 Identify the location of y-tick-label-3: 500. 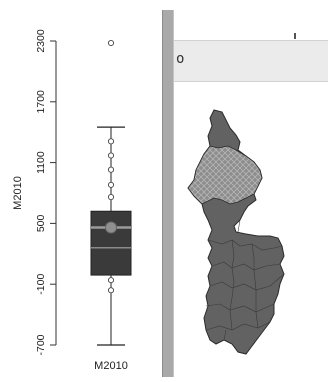
(41, 223).